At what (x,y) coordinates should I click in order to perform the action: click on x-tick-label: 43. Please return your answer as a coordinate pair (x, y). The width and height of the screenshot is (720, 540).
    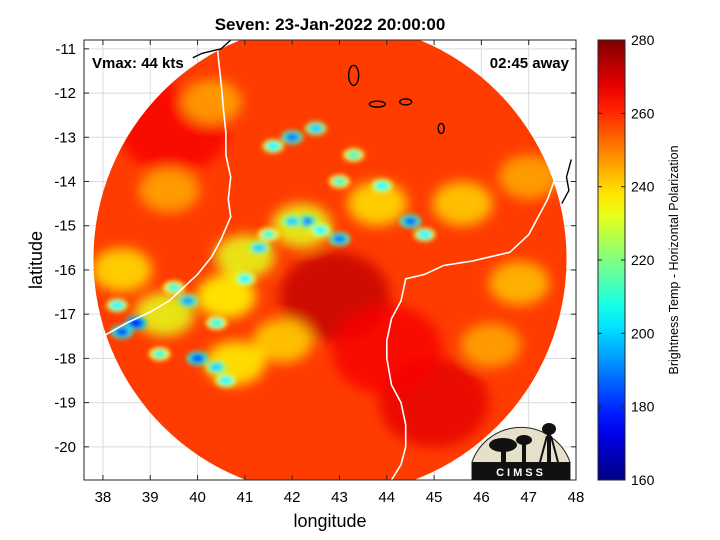
    Looking at the image, I should click on (339, 497).